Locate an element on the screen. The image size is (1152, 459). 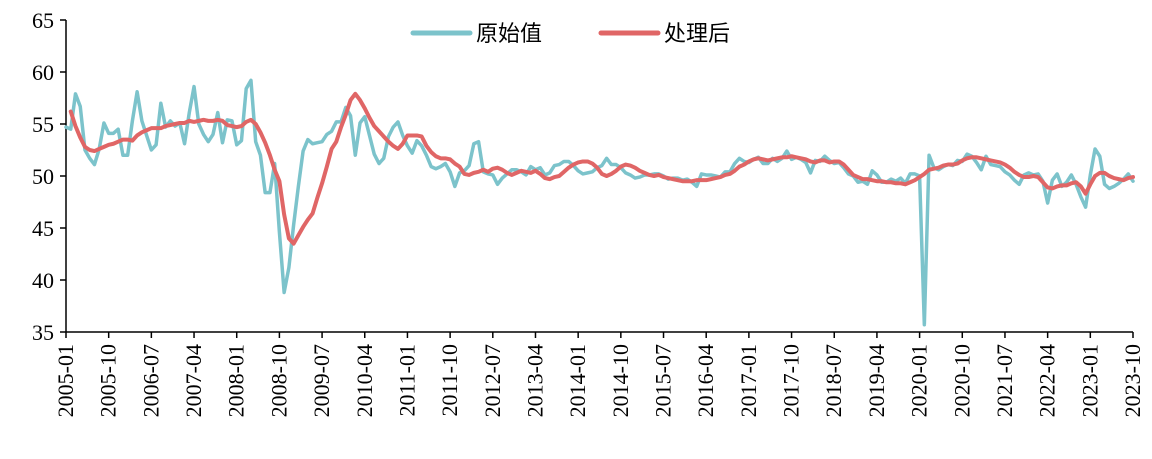
y-tick-label: 65 is located at coordinates (43, 20).